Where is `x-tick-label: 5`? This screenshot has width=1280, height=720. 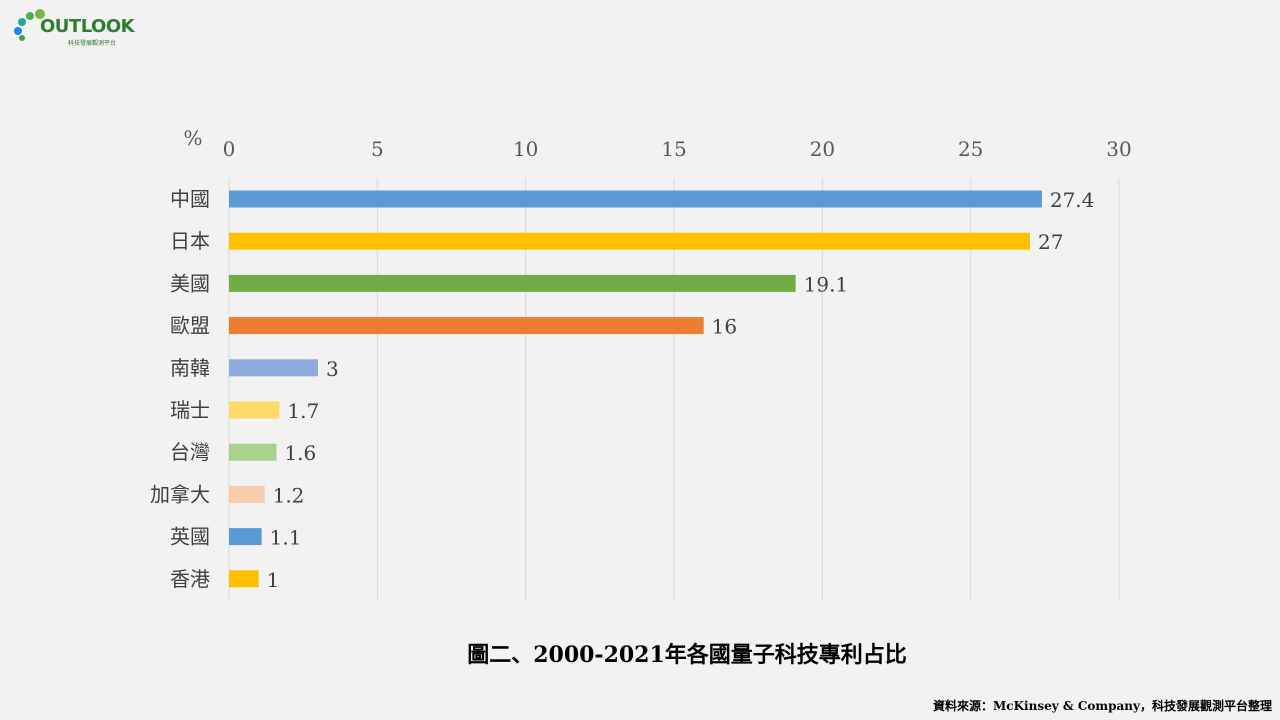 x-tick-label: 5 is located at coordinates (377, 149).